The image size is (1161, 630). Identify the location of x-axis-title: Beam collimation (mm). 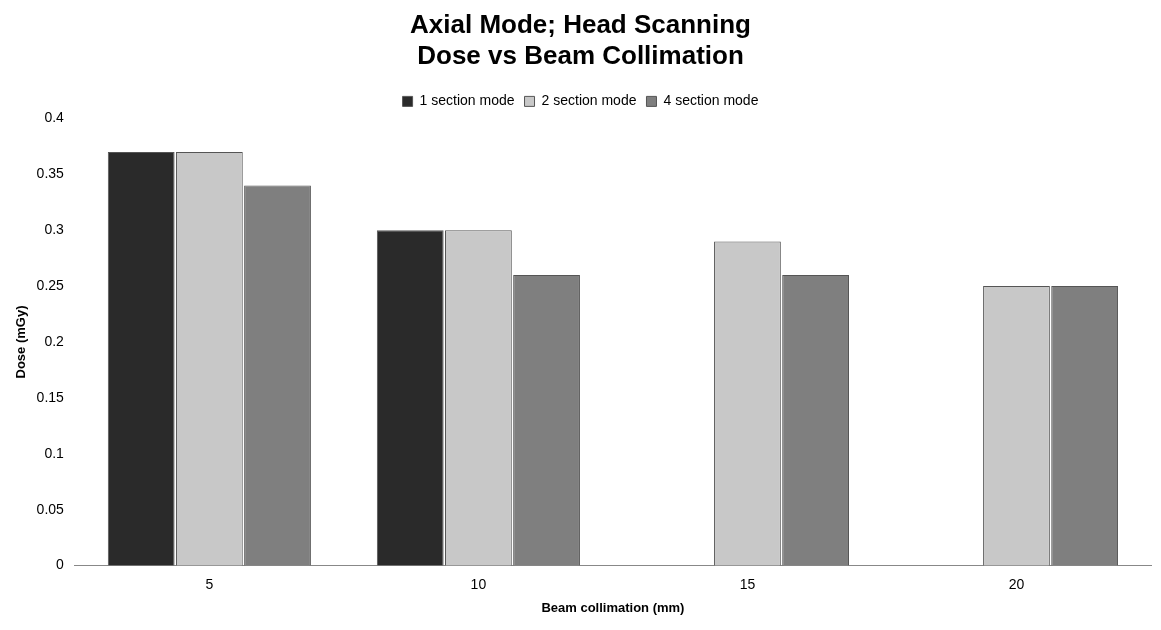
(613, 607).